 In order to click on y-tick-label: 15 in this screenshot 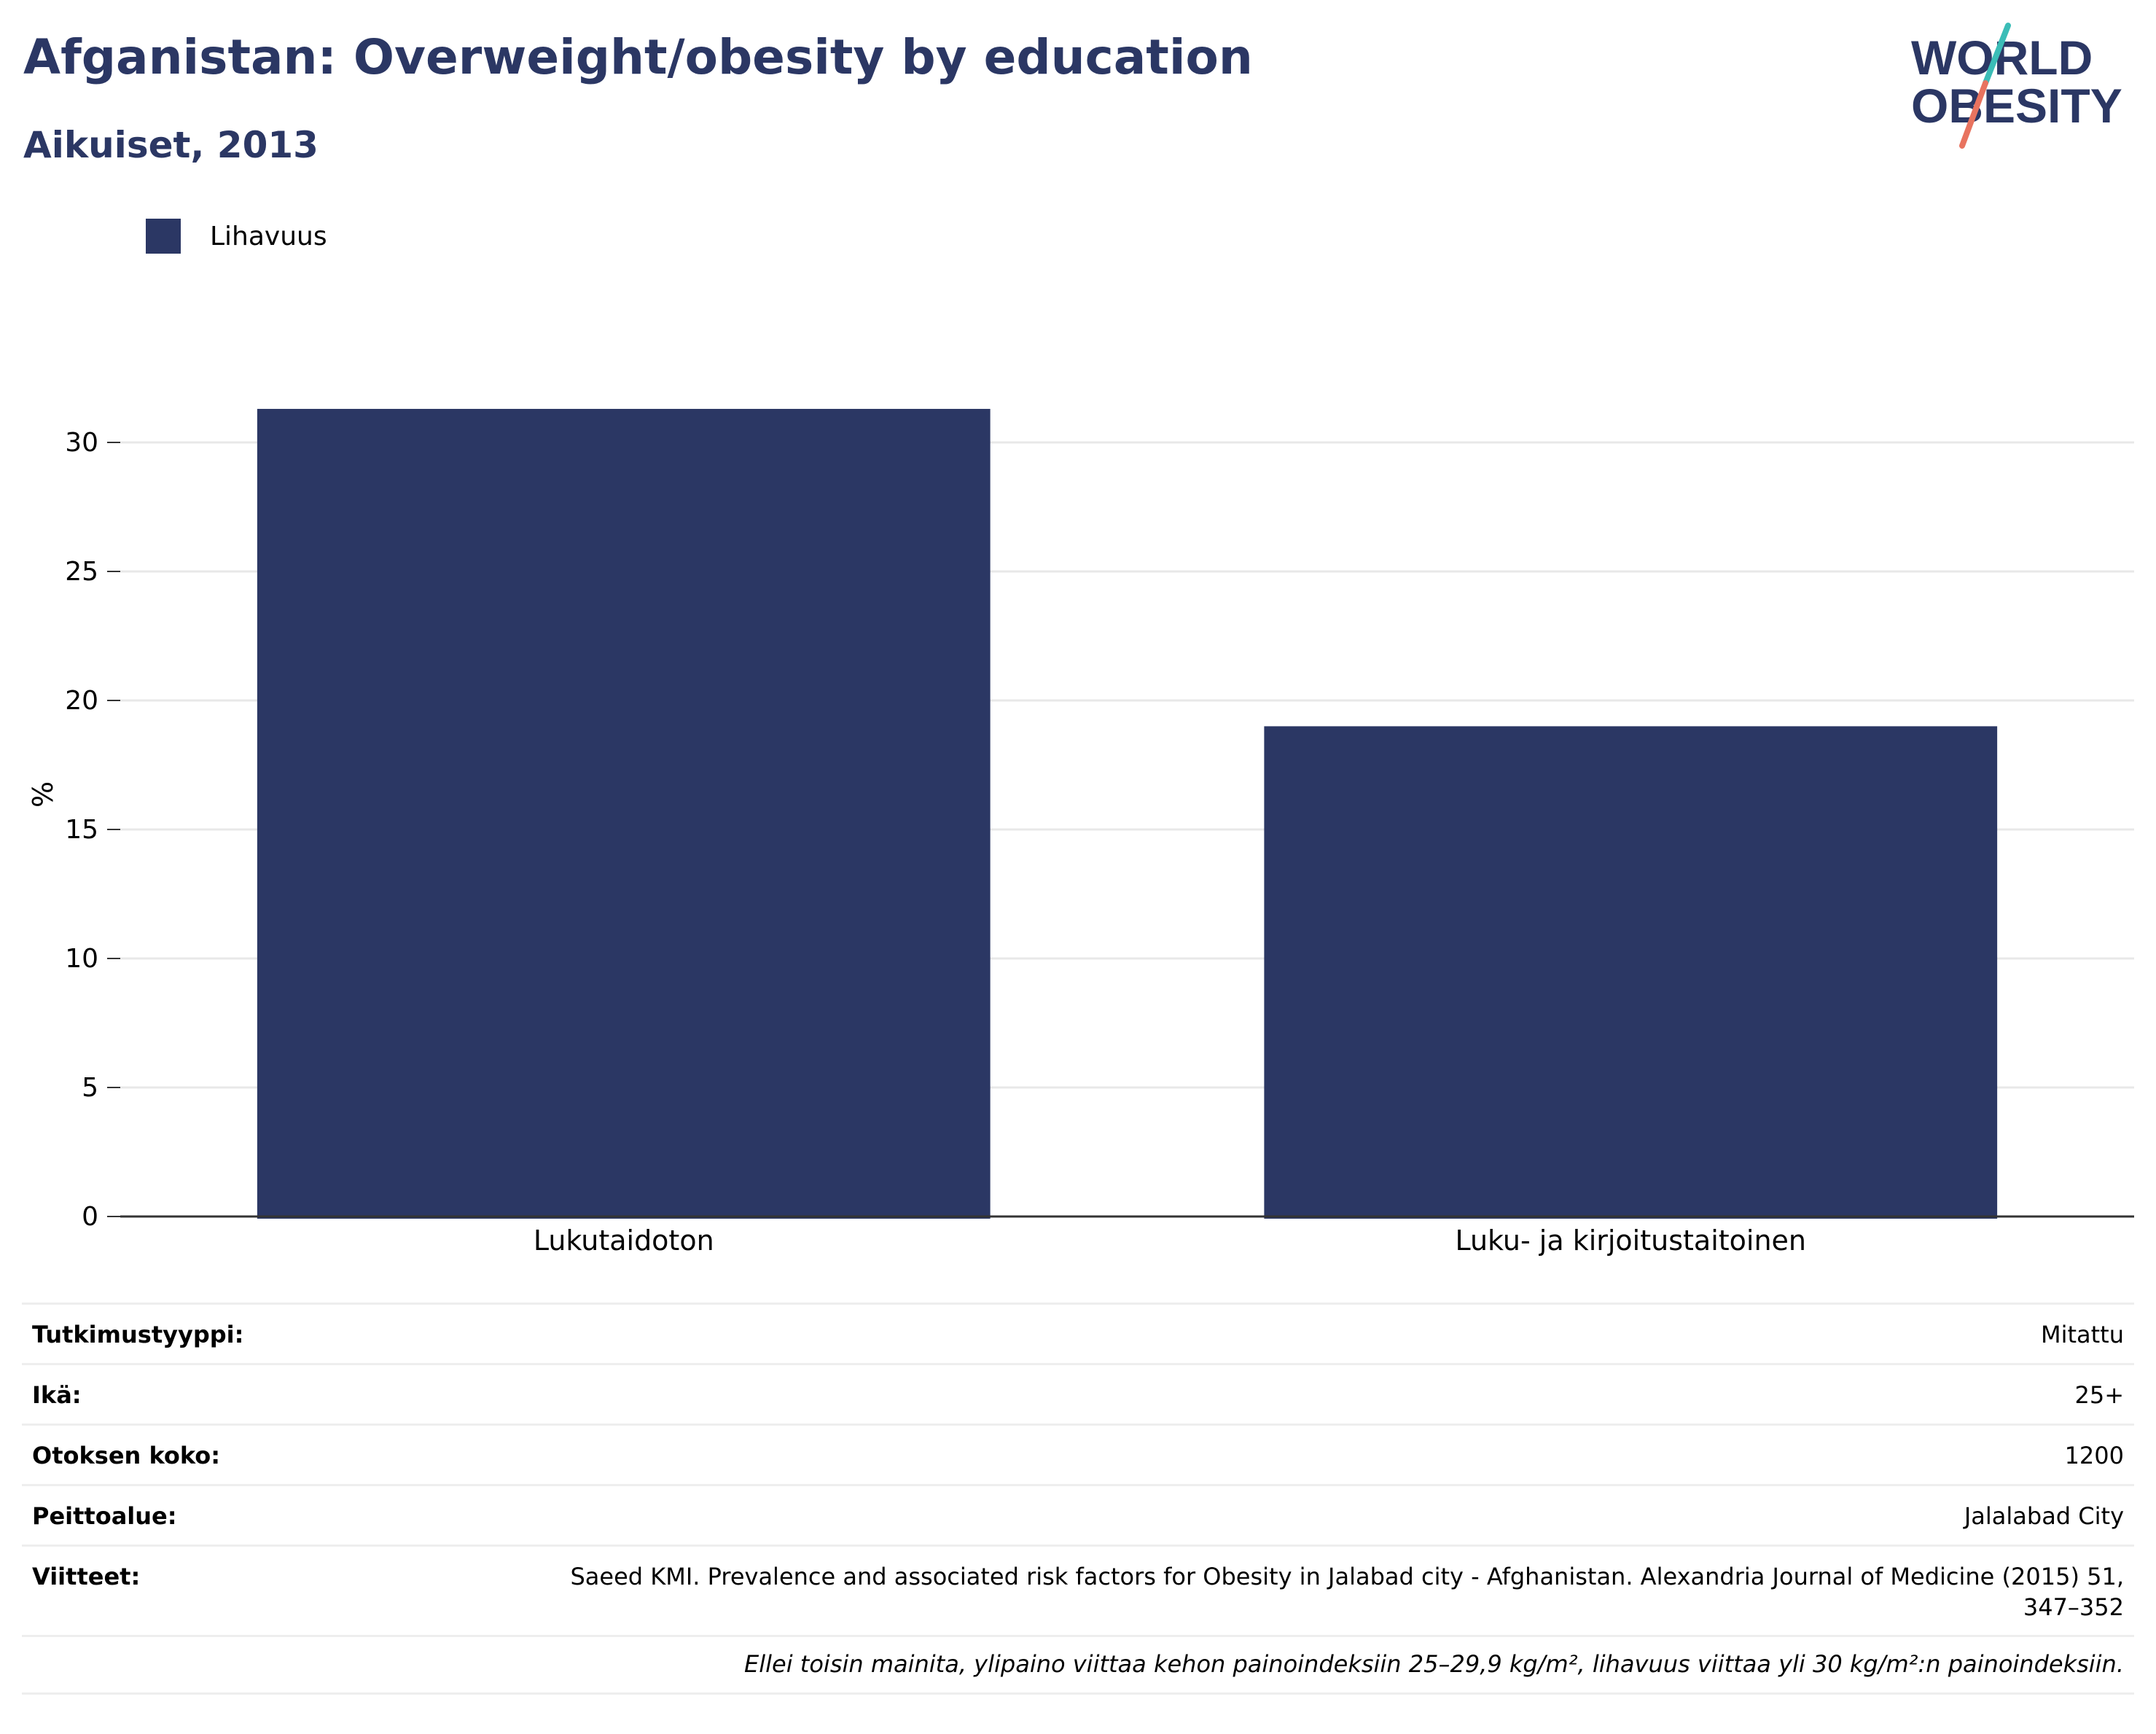, I will do `click(81, 830)`.